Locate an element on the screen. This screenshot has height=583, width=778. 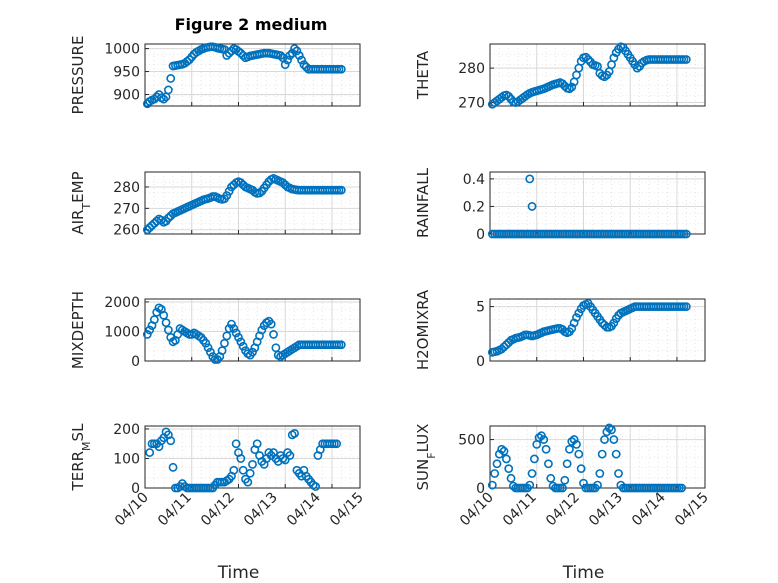
y-tick-label: 500 is located at coordinates (471, 441).